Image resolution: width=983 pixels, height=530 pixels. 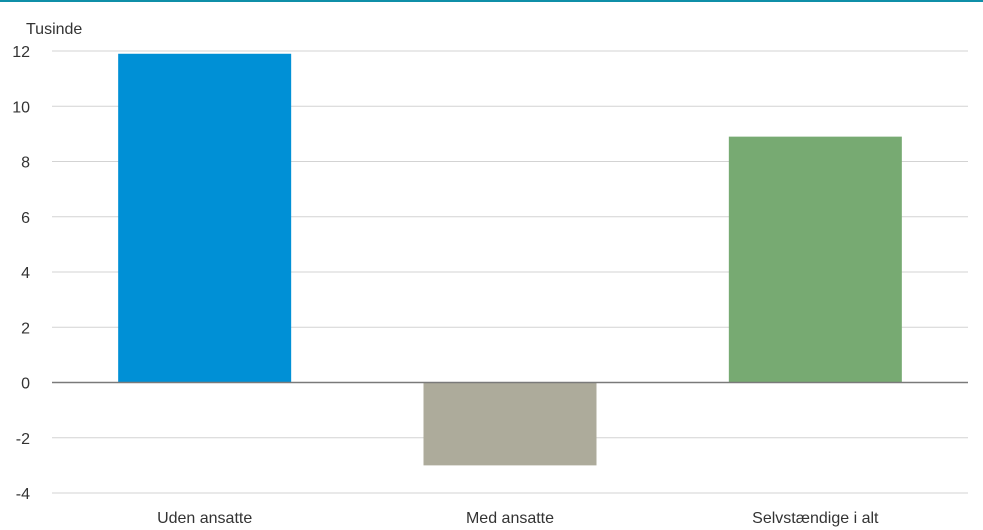 What do you see at coordinates (25, 218) in the screenshot?
I see `y-tick-label: 6` at bounding box center [25, 218].